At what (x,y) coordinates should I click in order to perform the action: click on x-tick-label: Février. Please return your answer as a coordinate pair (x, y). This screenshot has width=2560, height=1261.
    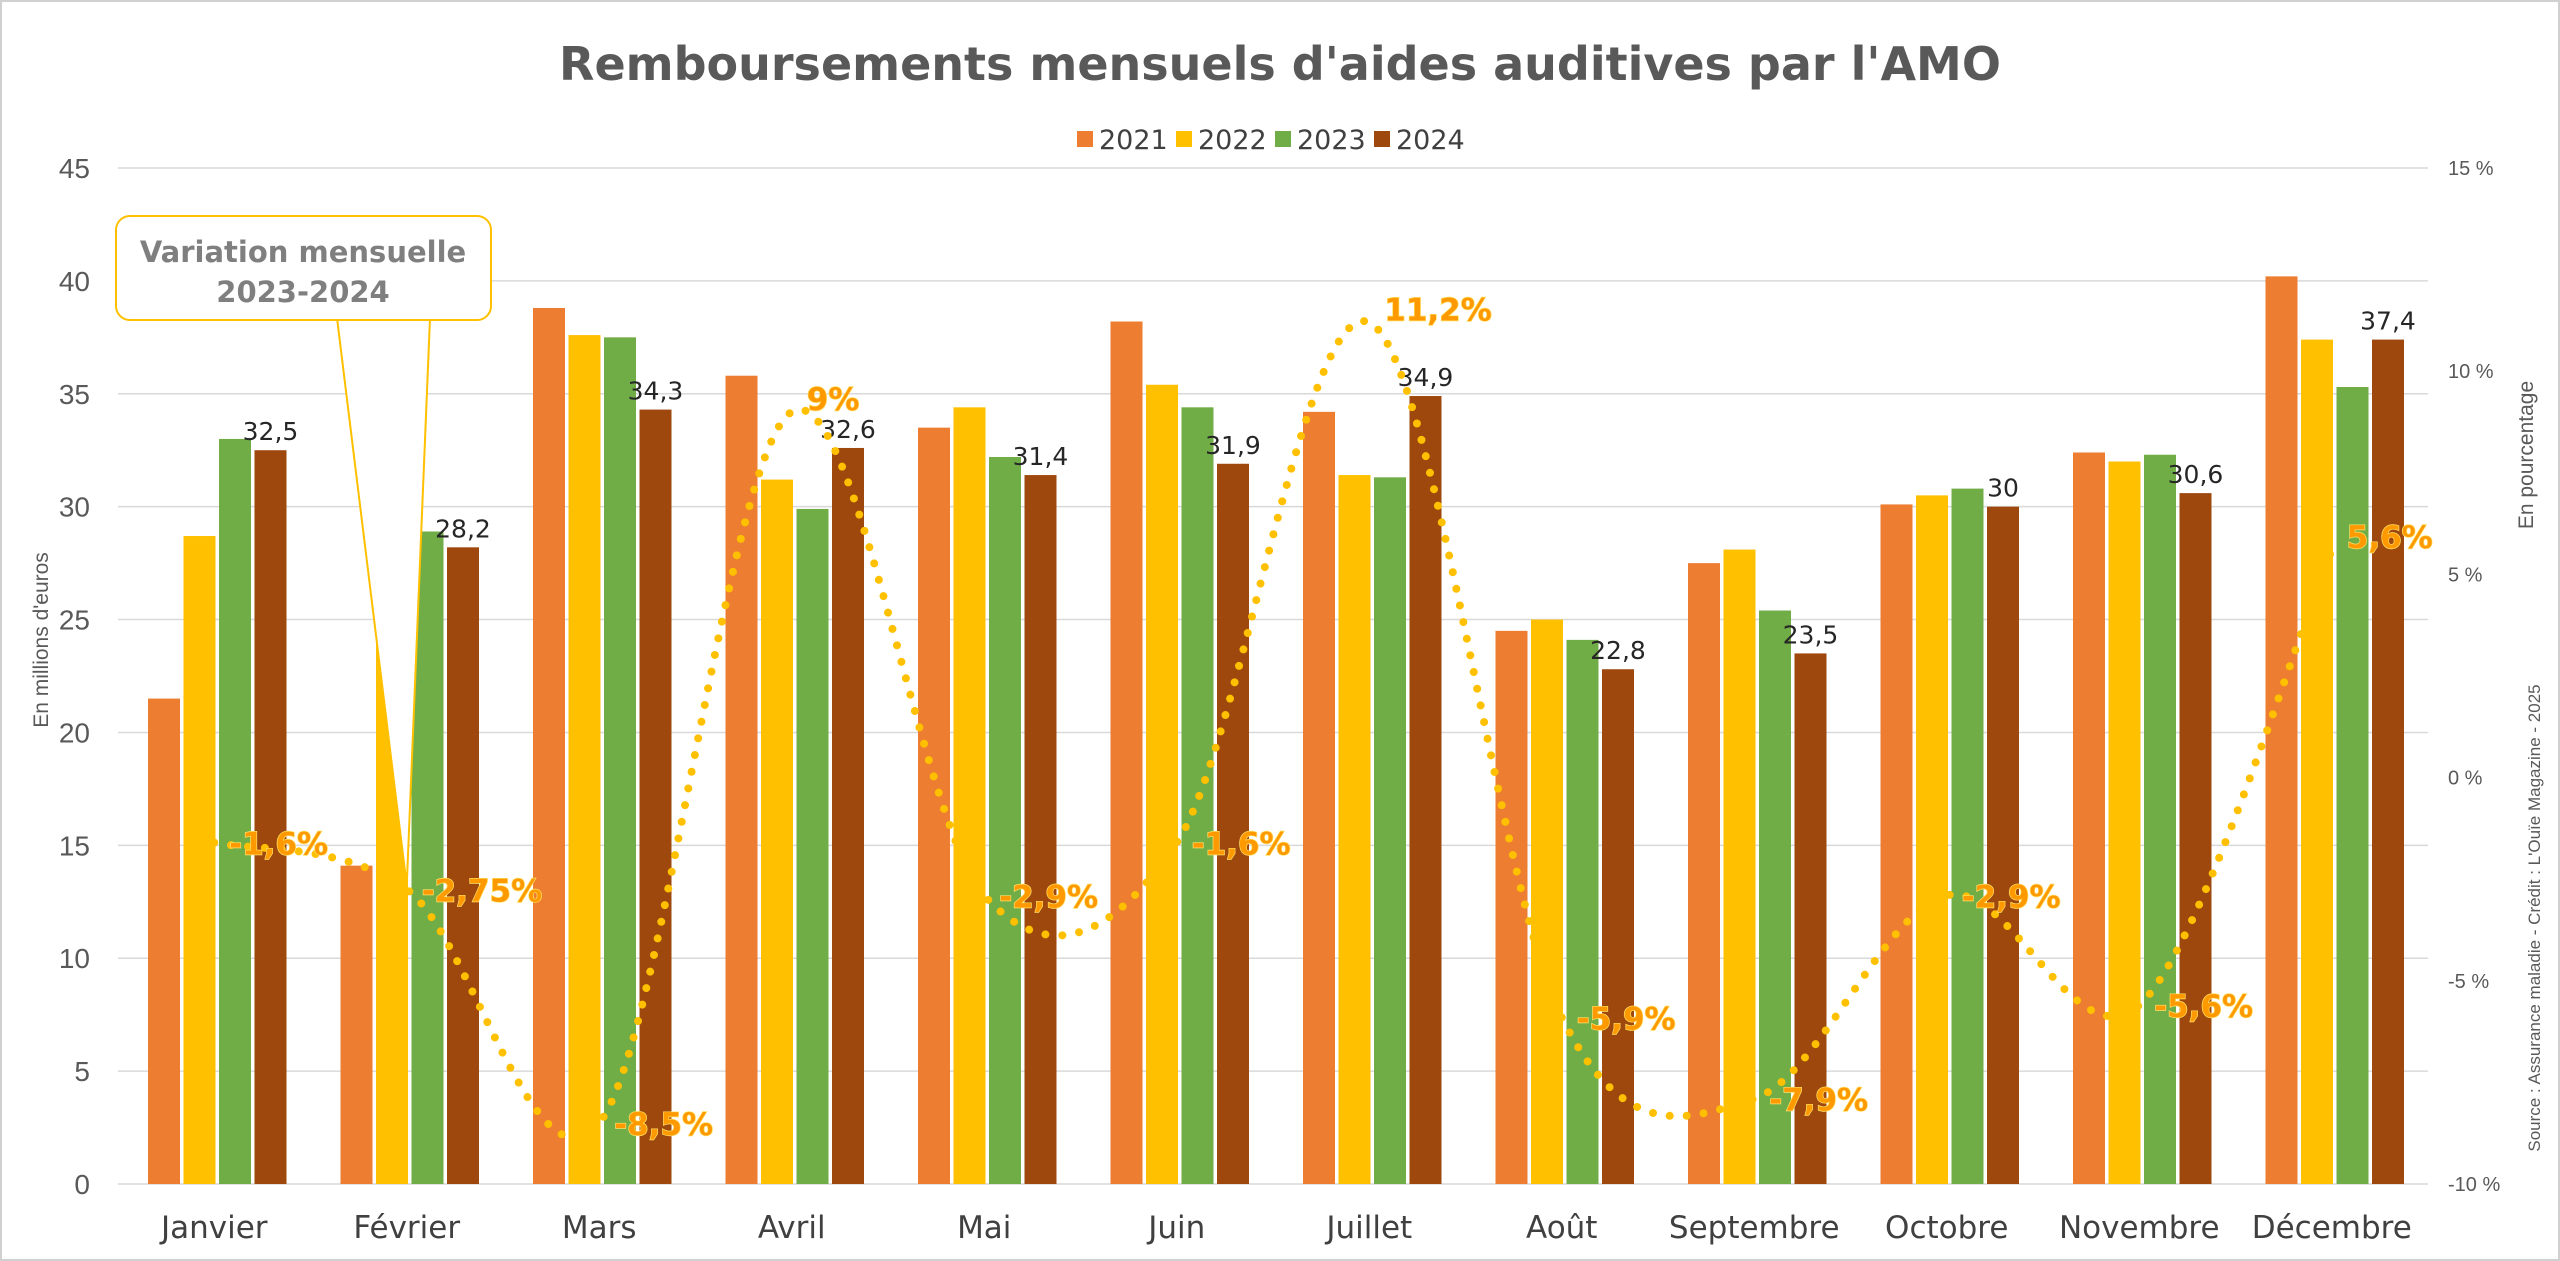
    Looking at the image, I should click on (406, 1228).